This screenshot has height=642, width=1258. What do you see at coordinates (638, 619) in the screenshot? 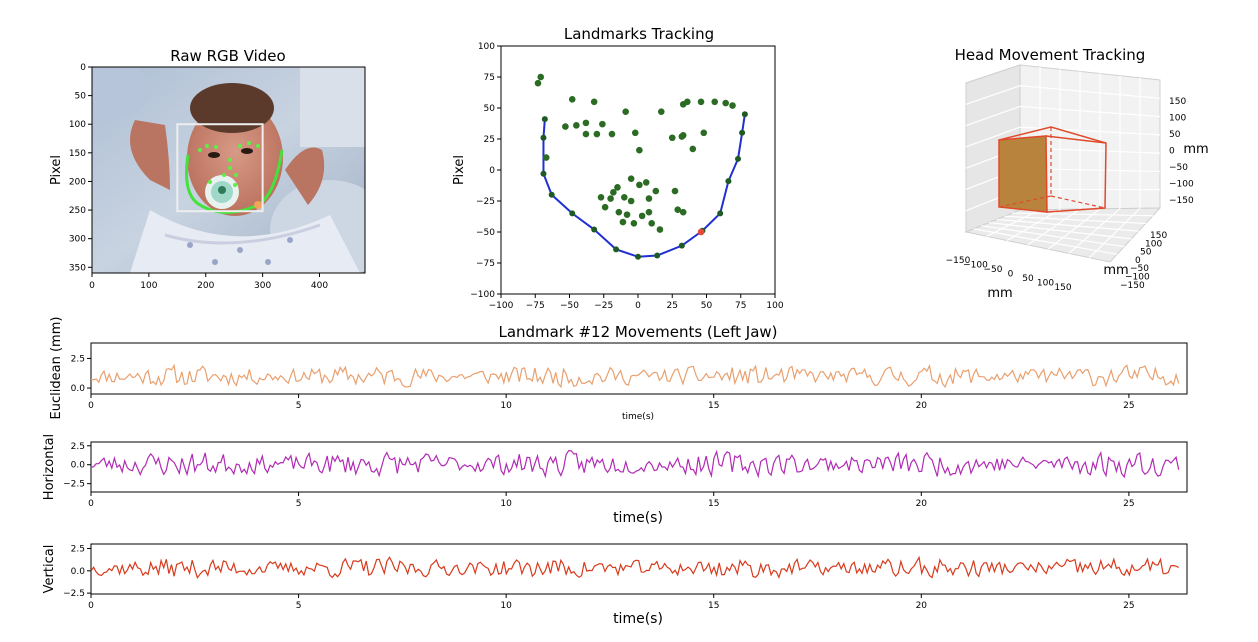
I see `vertical-xlabel: time(s)` at bounding box center [638, 619].